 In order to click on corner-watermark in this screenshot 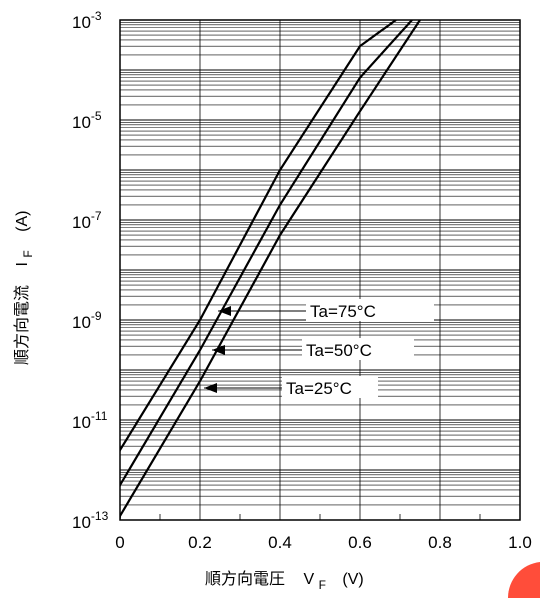, I will do `click(523, 580)`.